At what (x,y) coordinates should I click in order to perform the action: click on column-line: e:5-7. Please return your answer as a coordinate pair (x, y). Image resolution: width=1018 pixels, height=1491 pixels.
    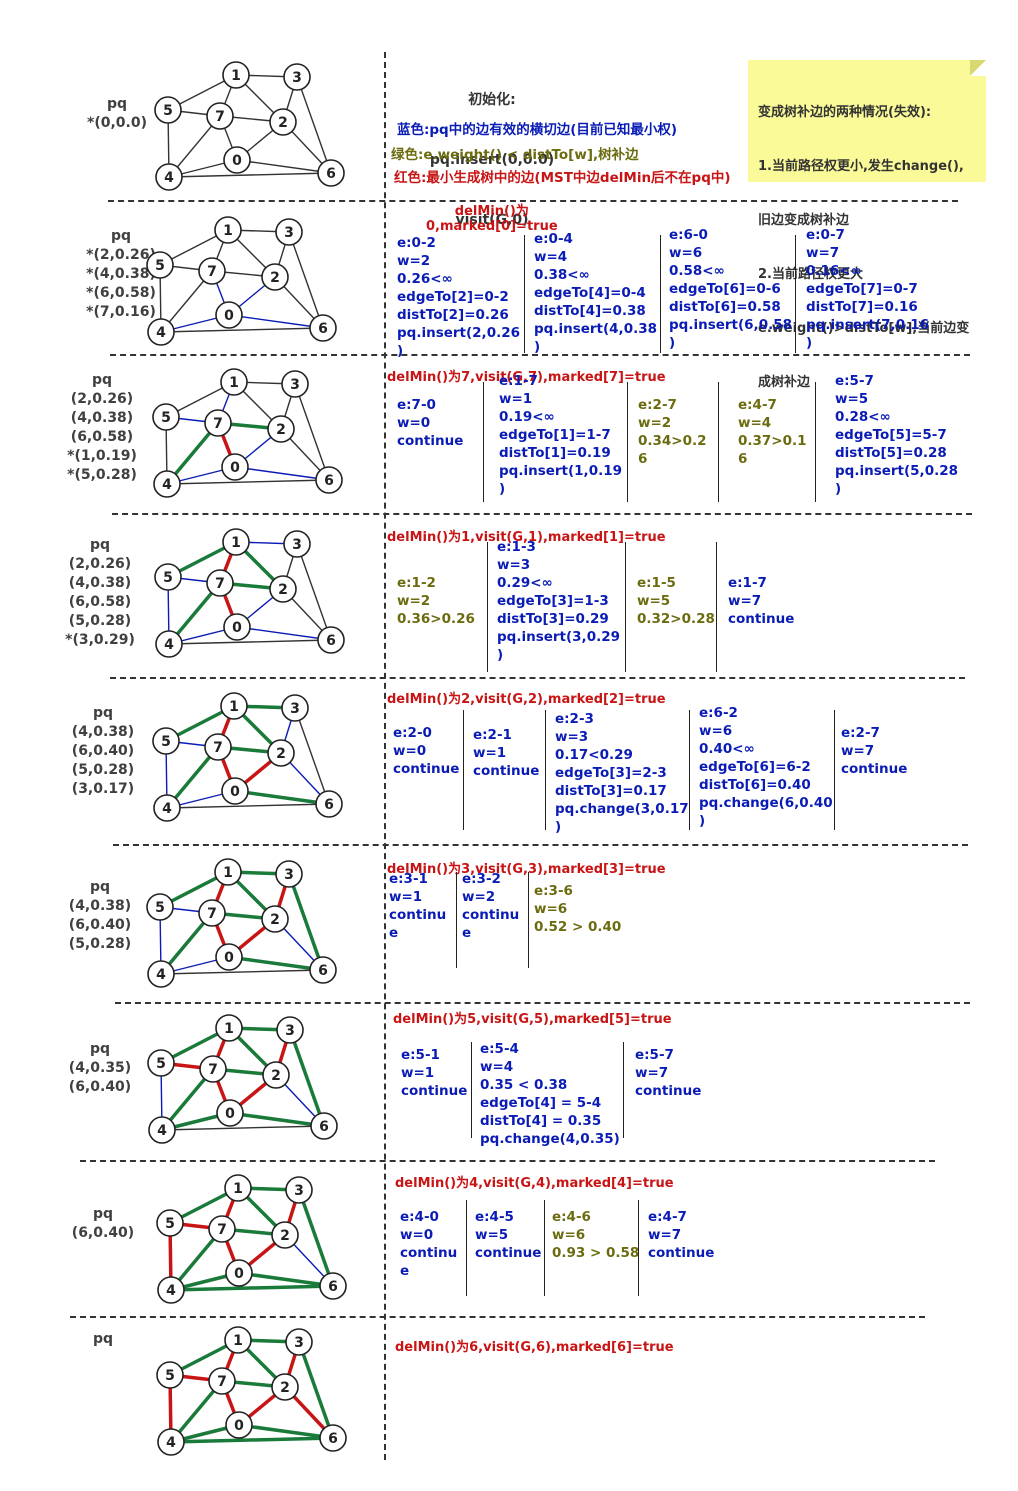
    Looking at the image, I should click on (854, 381).